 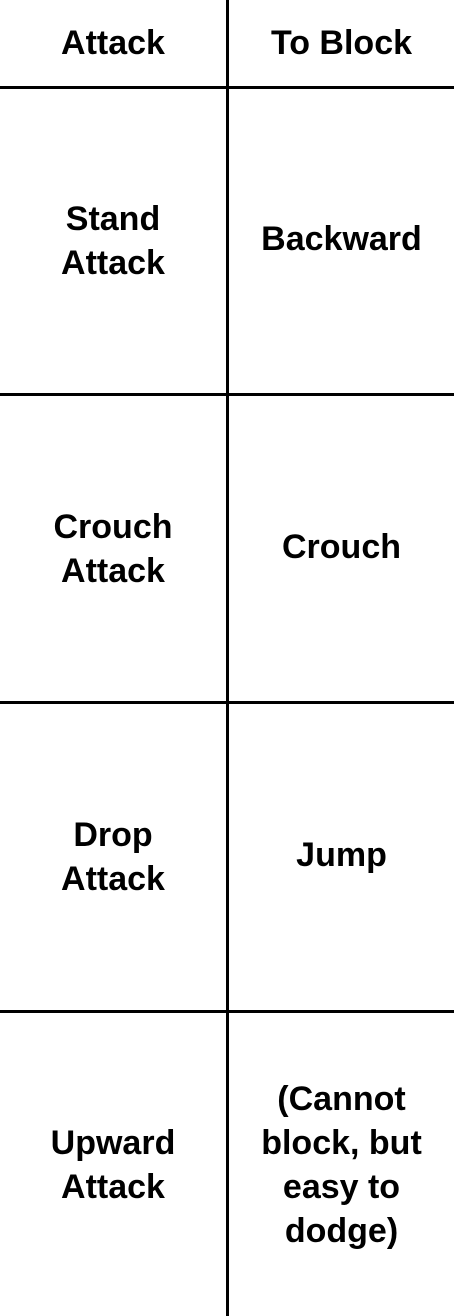 I want to click on attack-label: Stand Attack, so click(x=113, y=241).